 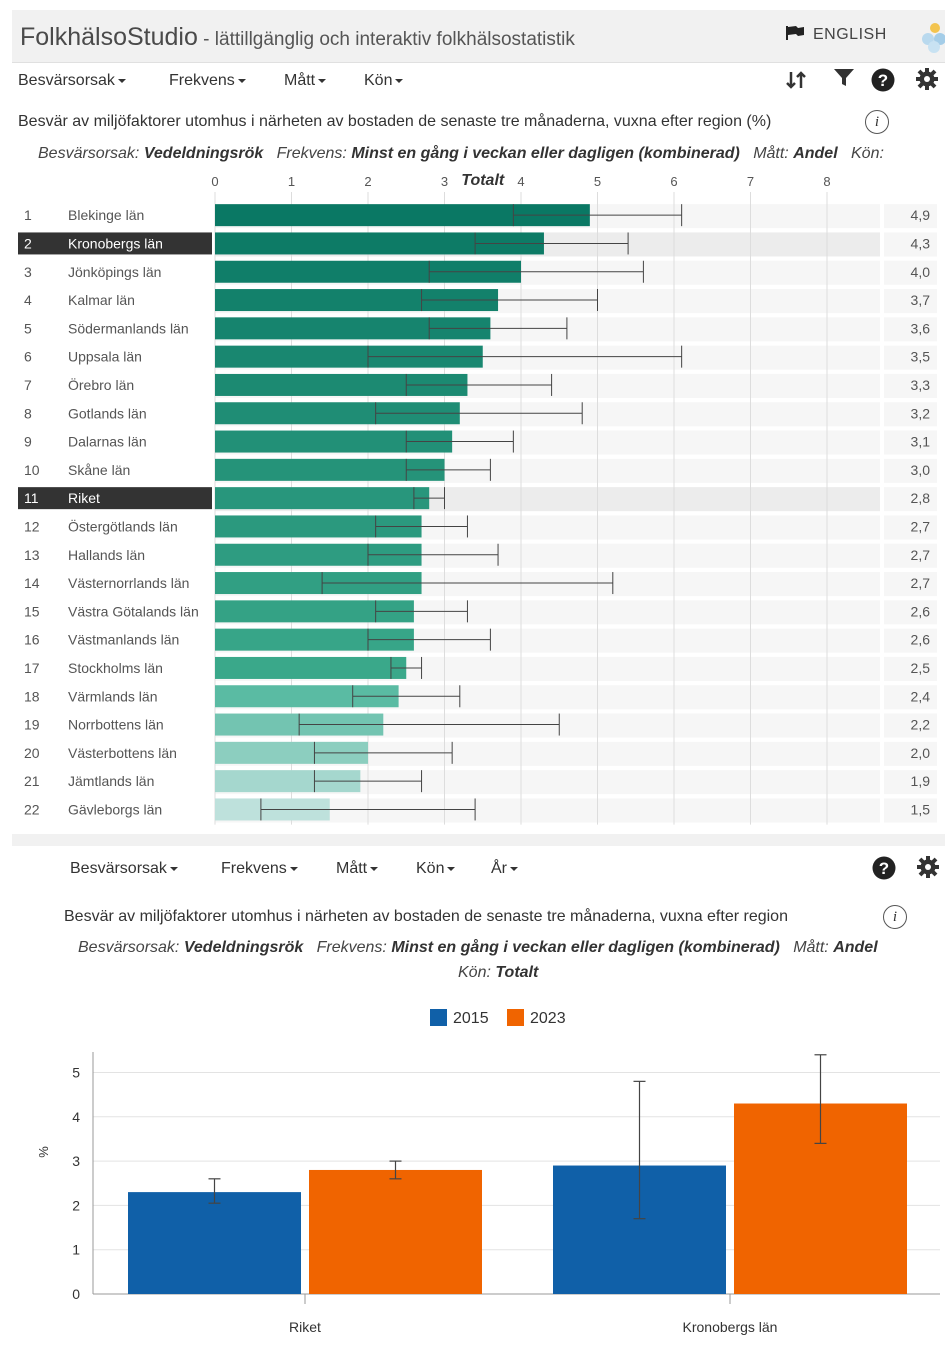 I want to click on y-tick-label: 2, so click(x=76, y=1205).